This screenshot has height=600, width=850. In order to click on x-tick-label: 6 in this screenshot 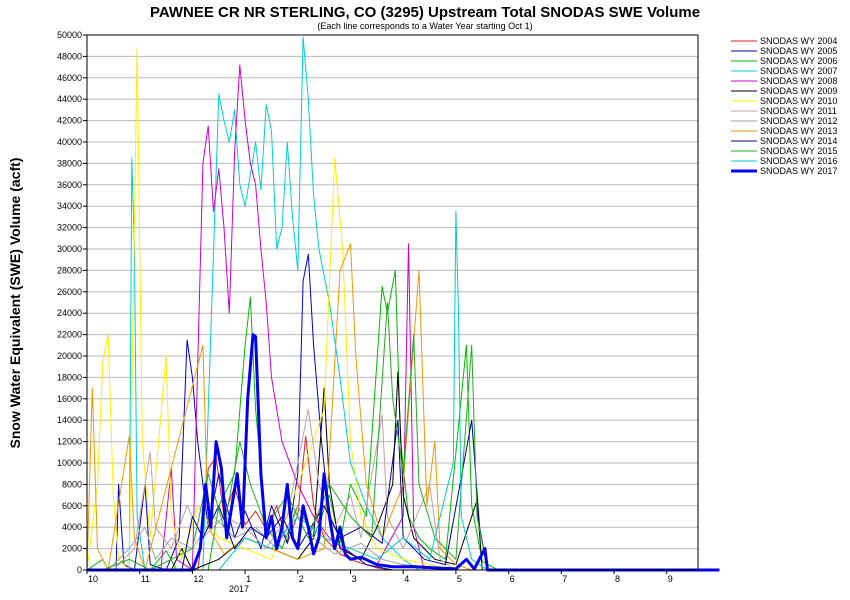, I will do `click(512, 579)`.